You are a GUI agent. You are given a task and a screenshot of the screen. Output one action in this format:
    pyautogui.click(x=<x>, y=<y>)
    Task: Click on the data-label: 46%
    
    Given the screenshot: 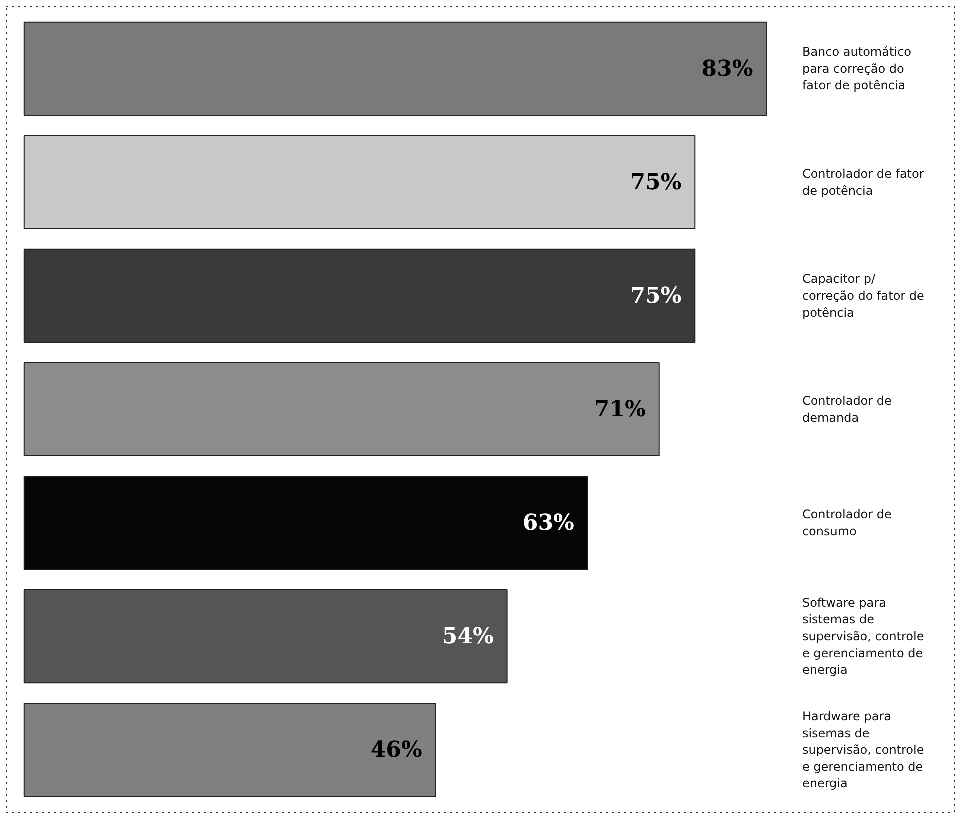 What is the action you would take?
    pyautogui.click(x=396, y=750)
    